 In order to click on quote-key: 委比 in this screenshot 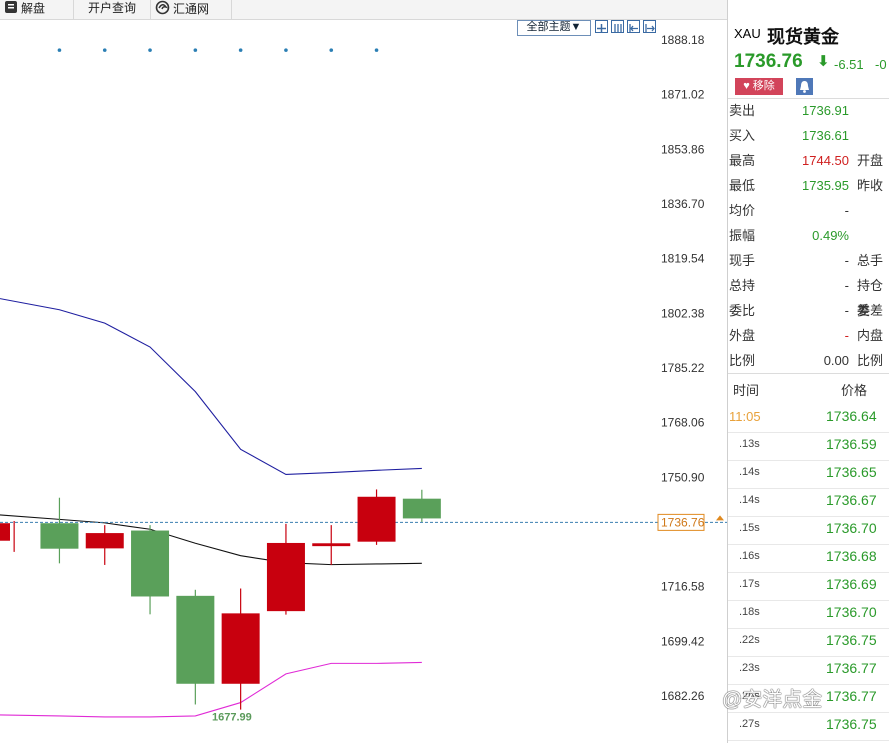, I will do `click(742, 310)`.